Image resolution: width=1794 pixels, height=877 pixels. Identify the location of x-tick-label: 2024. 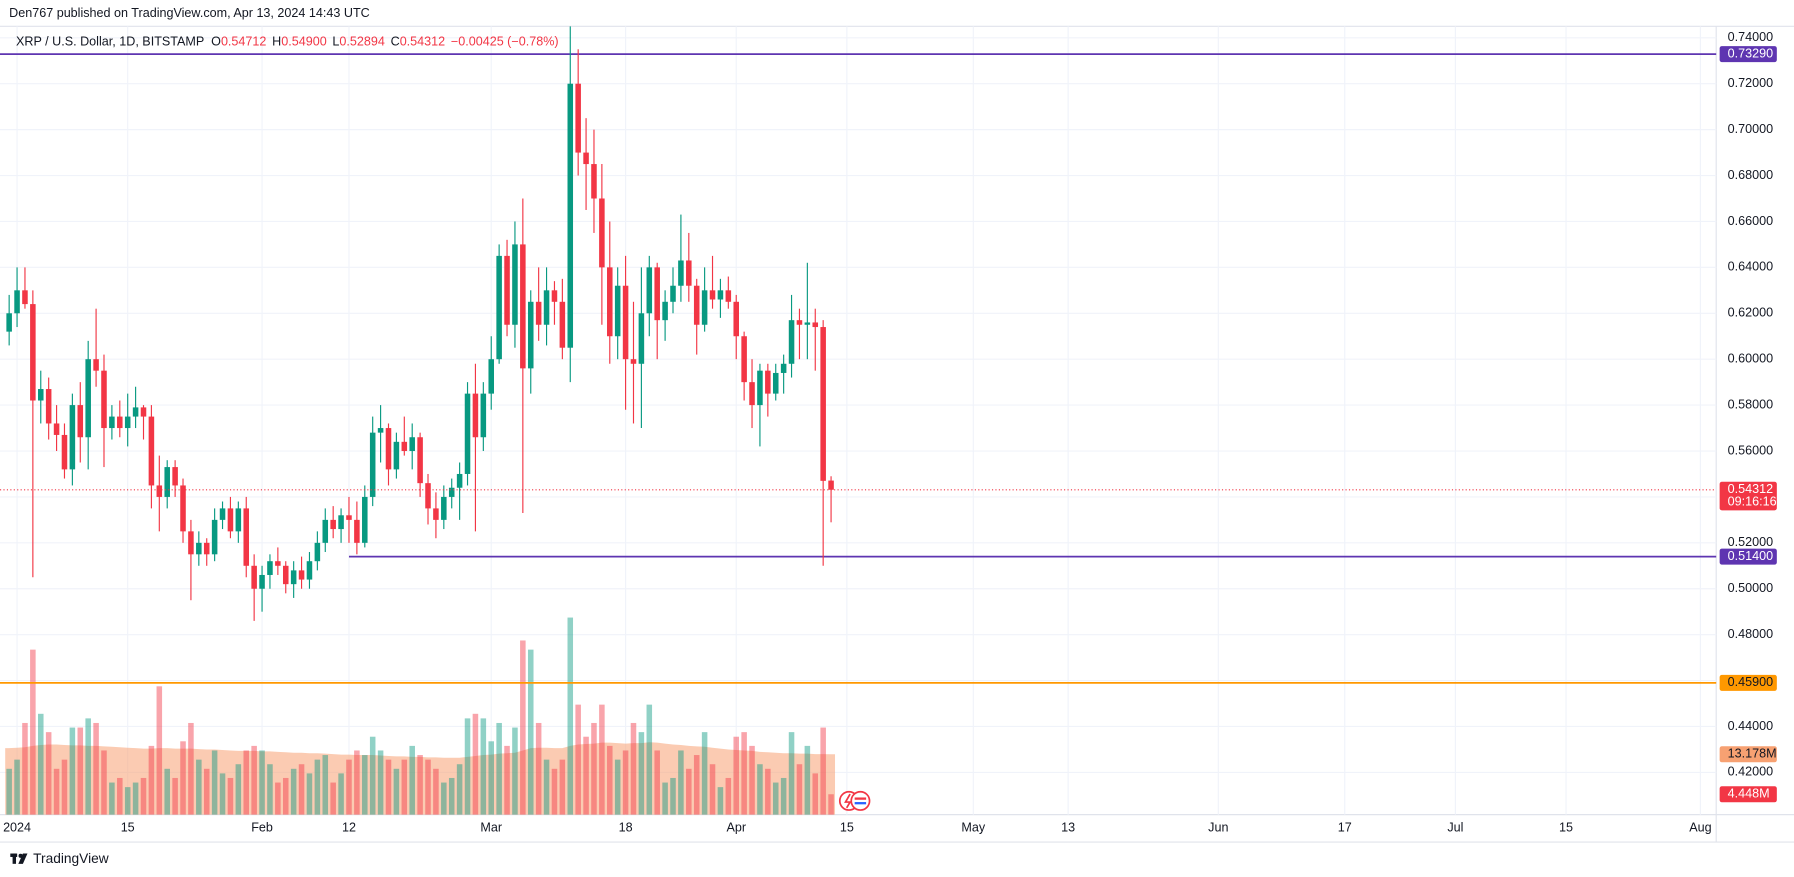
(17, 828).